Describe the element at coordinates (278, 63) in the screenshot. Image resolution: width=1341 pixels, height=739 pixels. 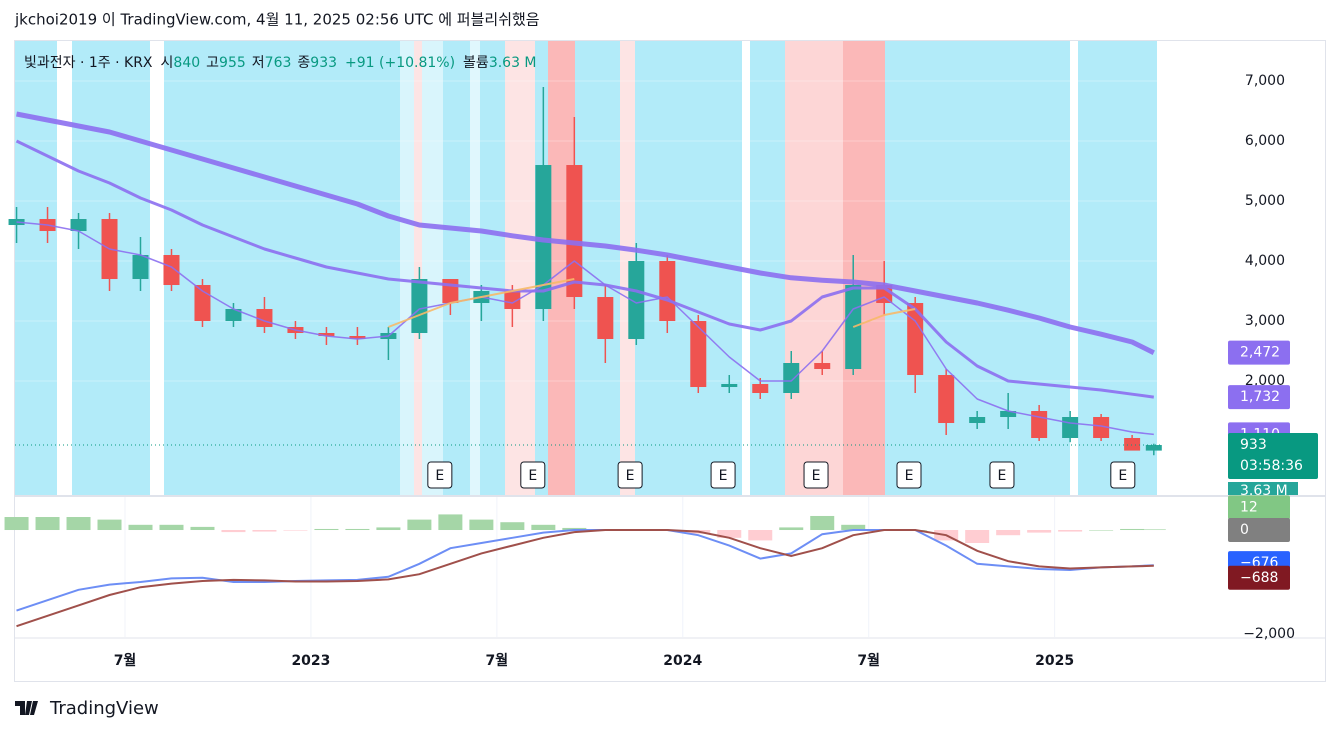
I see `low: 763` at that location.